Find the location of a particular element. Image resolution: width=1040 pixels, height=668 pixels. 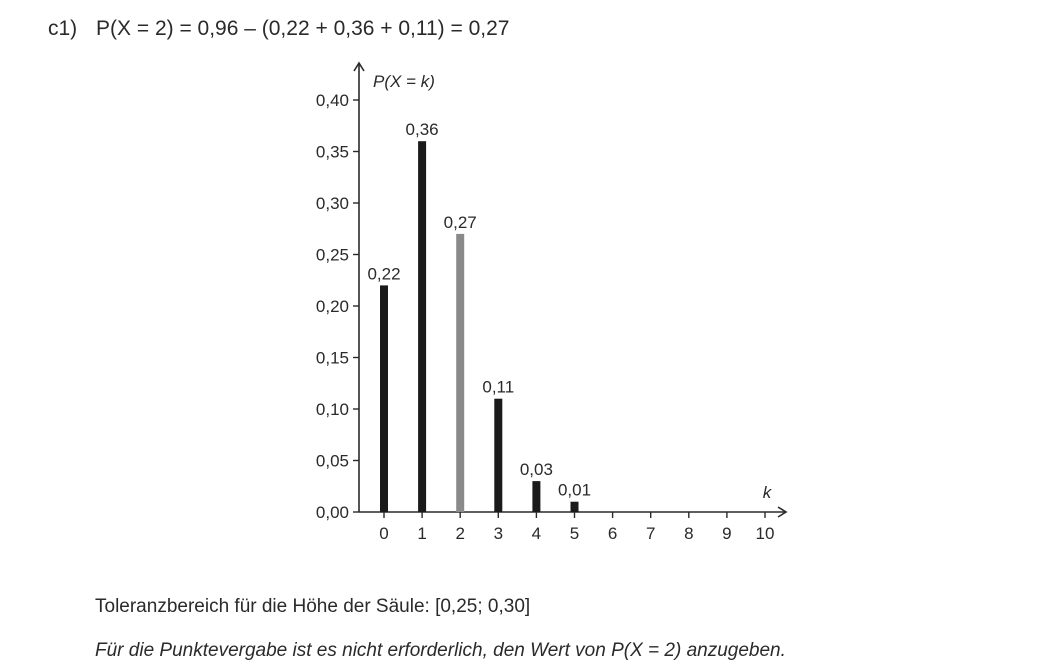

bar-k1 is located at coordinates (422, 326).